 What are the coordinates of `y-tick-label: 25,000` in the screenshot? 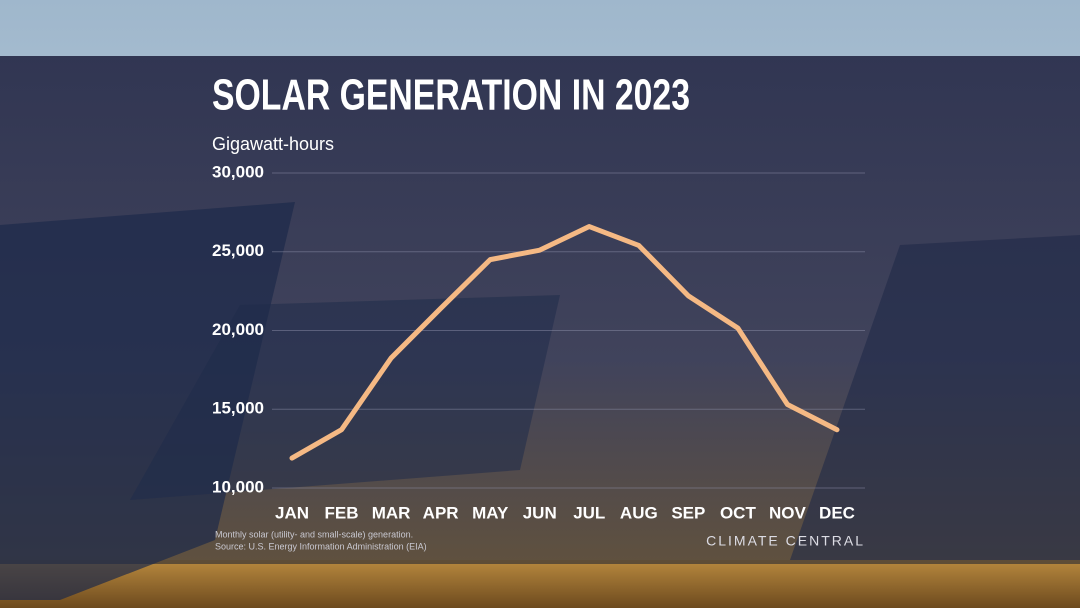 It's located at (238, 250).